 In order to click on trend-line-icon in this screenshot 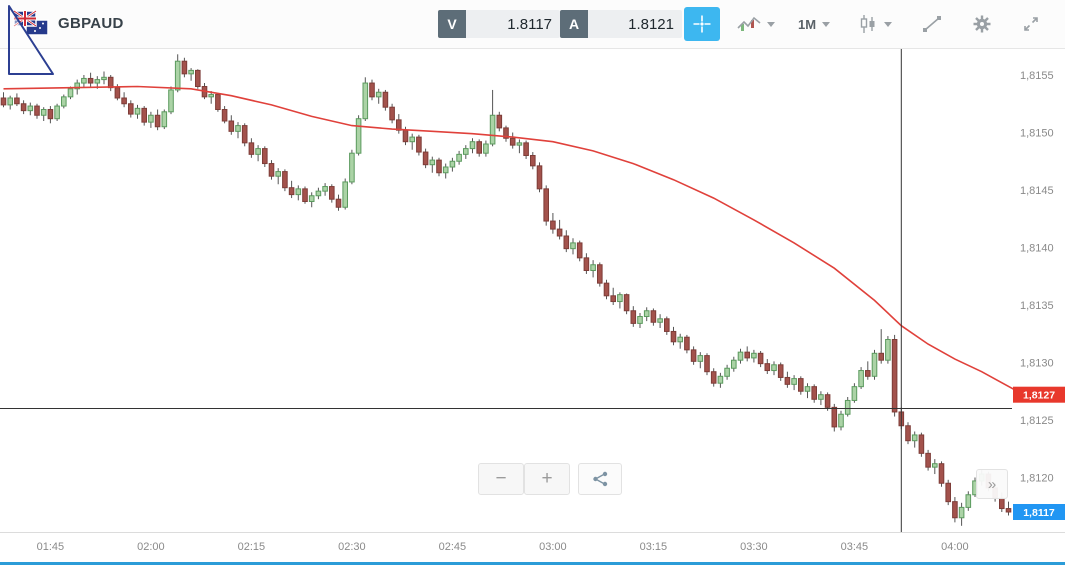, I will do `click(932, 24)`.